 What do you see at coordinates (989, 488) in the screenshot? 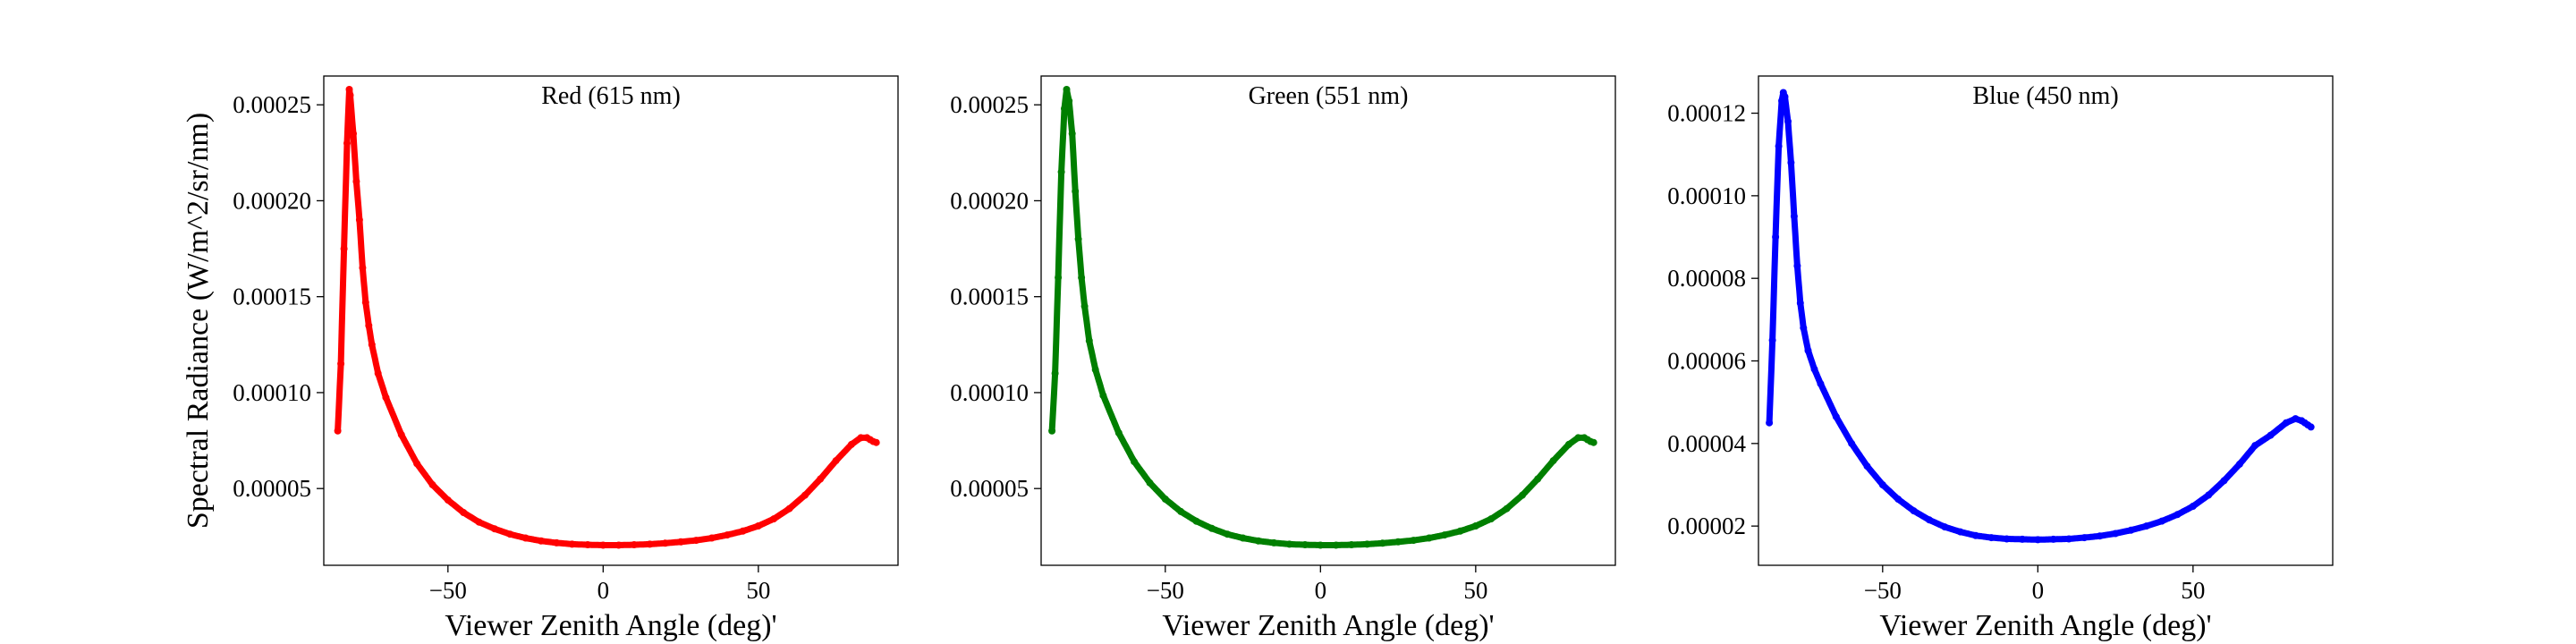
I see `y-tick-label: 0.00005` at bounding box center [989, 488].